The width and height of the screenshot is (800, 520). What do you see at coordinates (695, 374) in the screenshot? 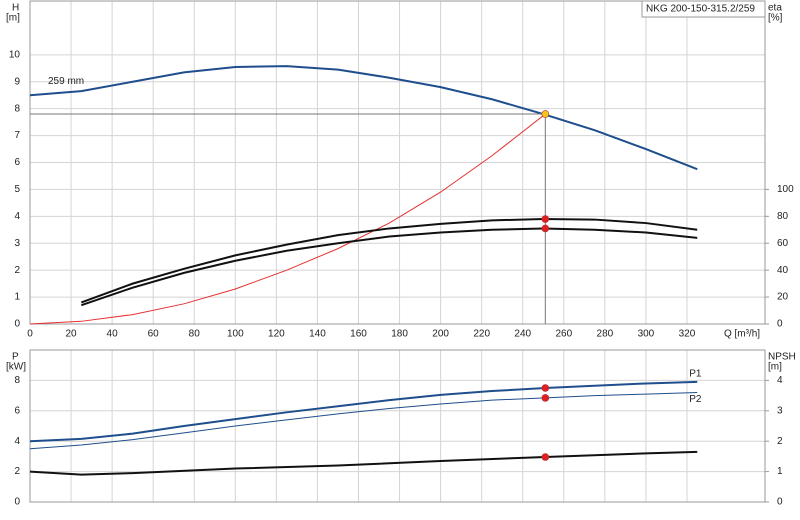
I see `series-label: P1` at bounding box center [695, 374].